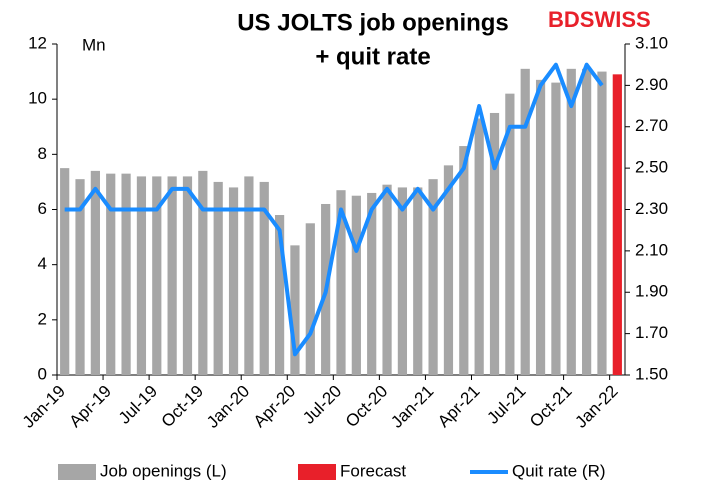 The image size is (701, 499). I want to click on x-tick-label: Jan-22, so click(596, 407).